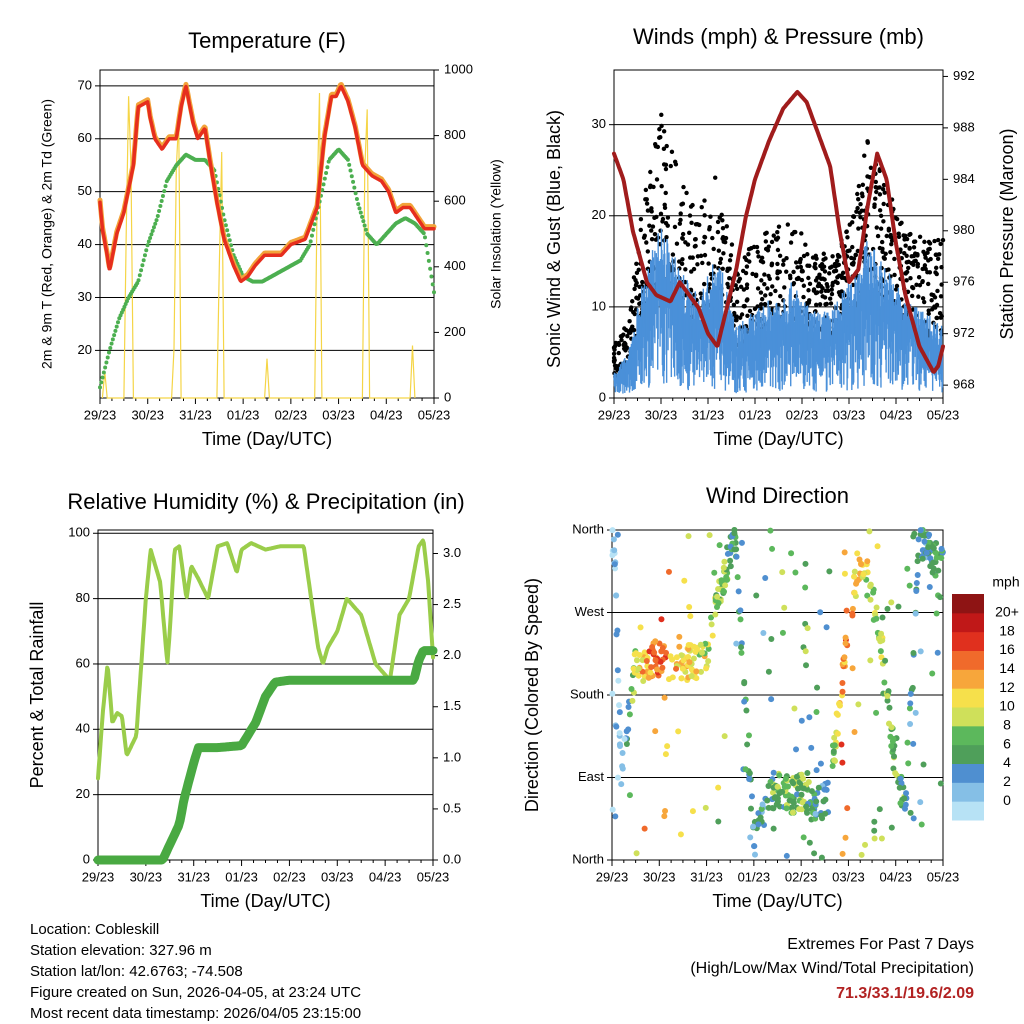  What do you see at coordinates (434, 414) in the screenshot?
I see `temperature-x-tick-label: 05/23` at bounding box center [434, 414].